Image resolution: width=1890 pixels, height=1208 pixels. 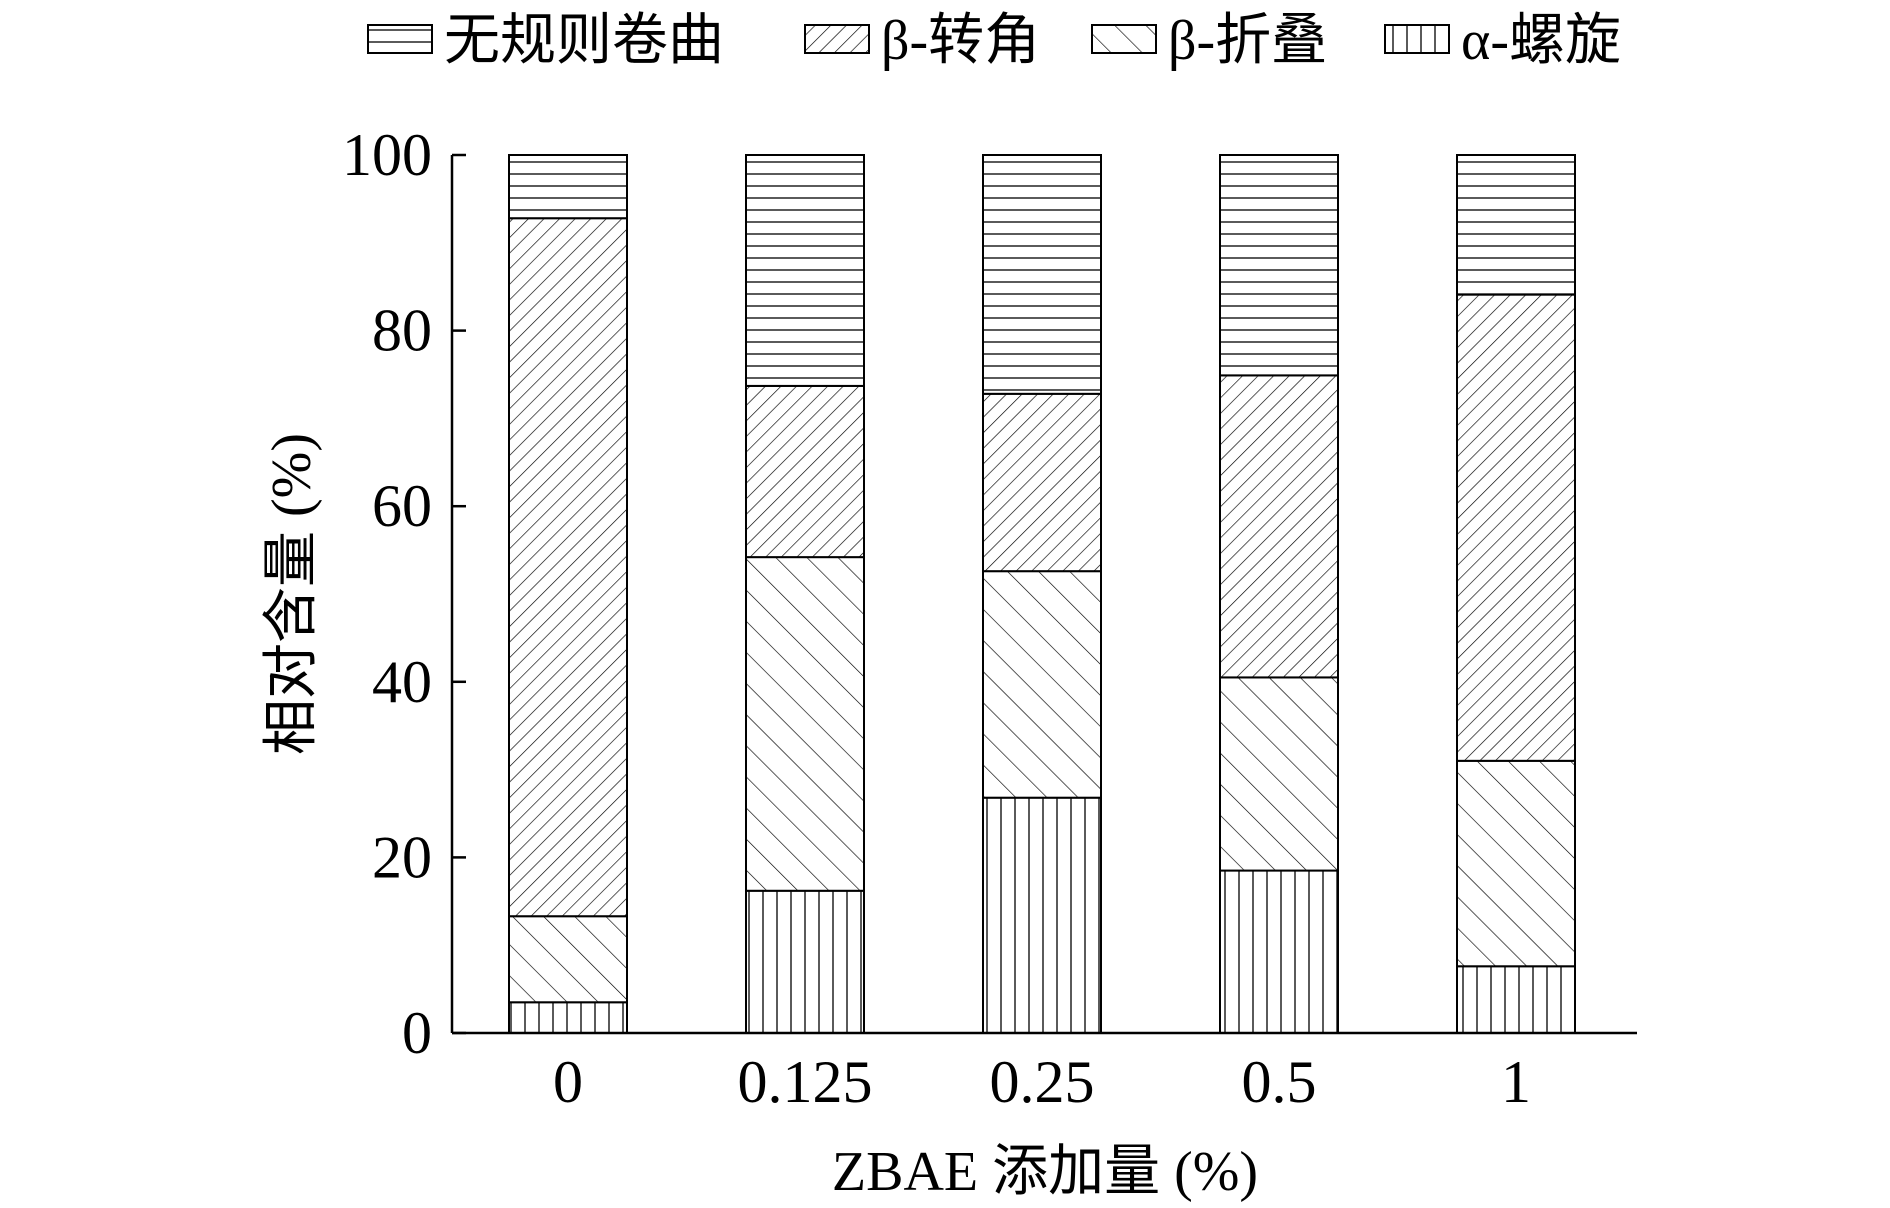 What do you see at coordinates (402, 682) in the screenshot?
I see `y-tick-label: 40` at bounding box center [402, 682].